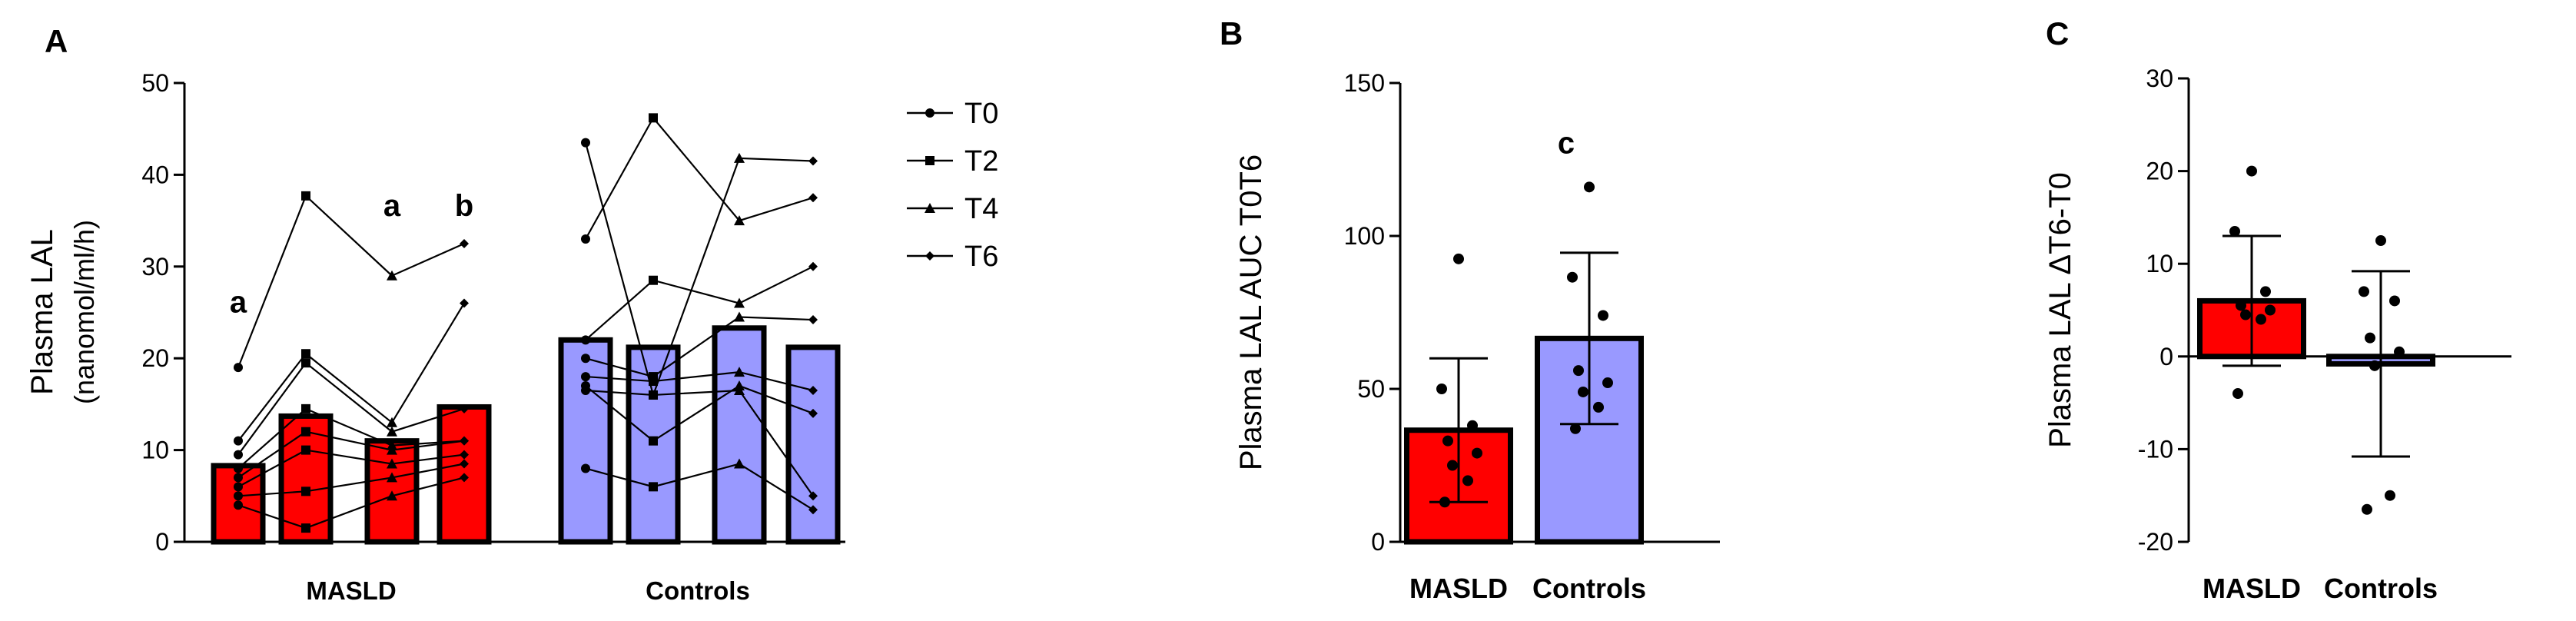  Describe the element at coordinates (464, 206) in the screenshot. I see `significance-annotation: b` at that location.